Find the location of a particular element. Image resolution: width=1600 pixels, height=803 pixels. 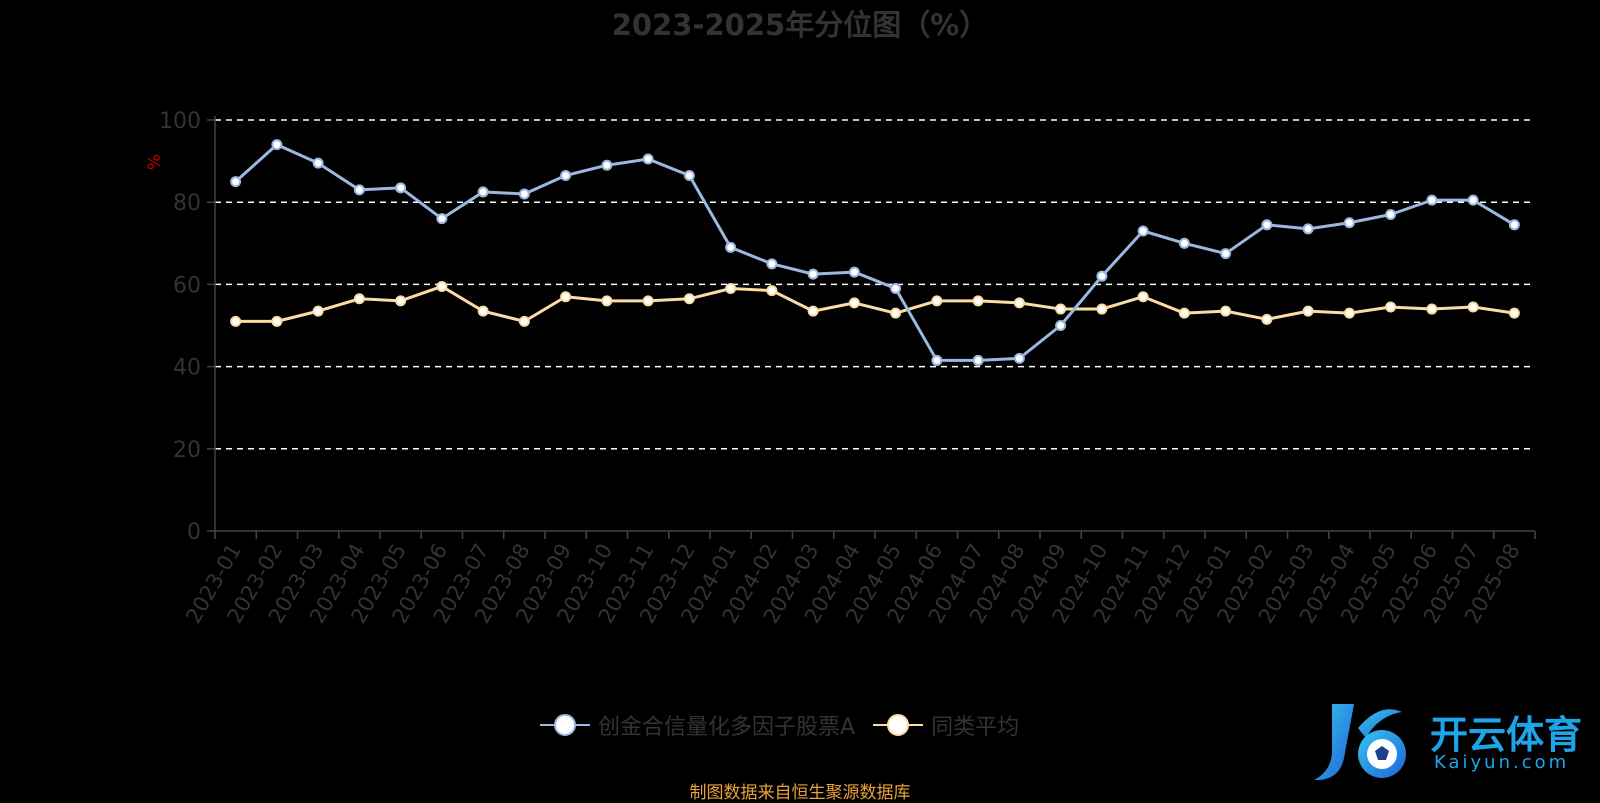

y-tick-label: 100 is located at coordinates (180, 121).